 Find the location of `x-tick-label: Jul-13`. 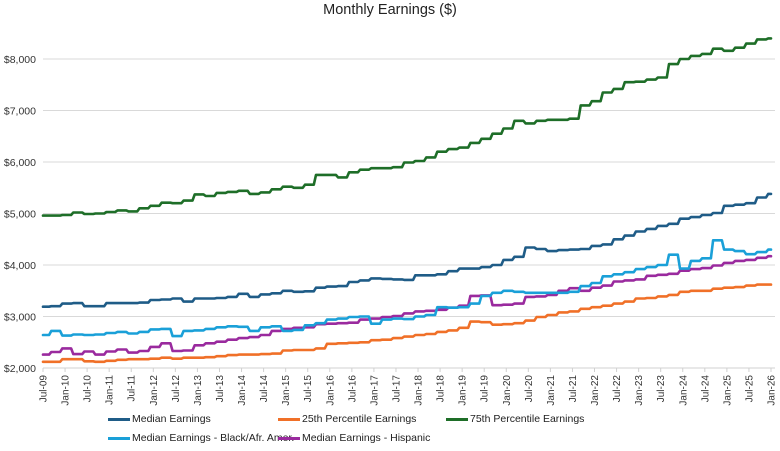

x-tick-label: Jul-13 is located at coordinates (220, 389).